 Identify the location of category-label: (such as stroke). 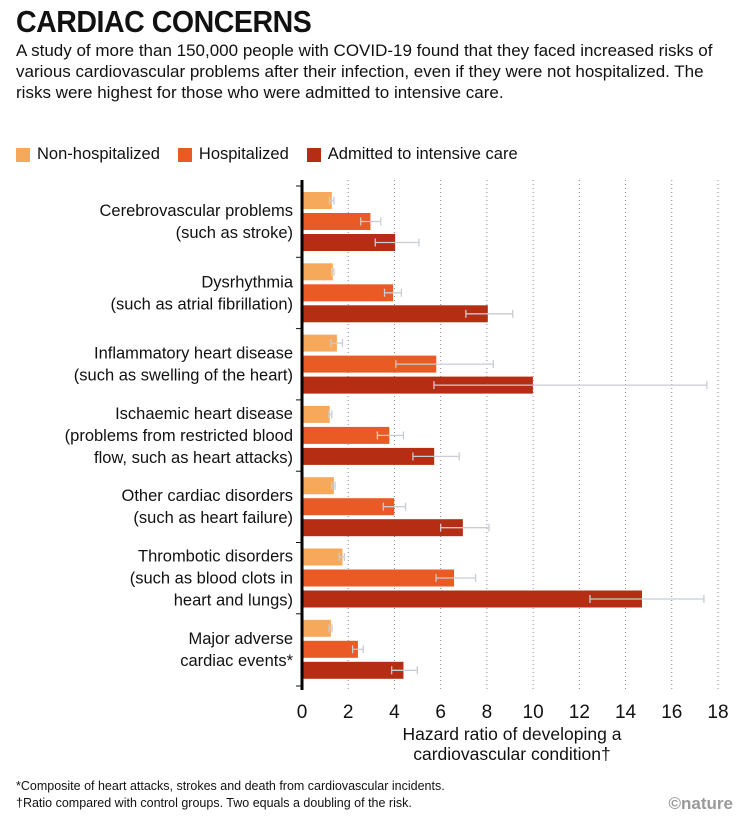
(234, 233).